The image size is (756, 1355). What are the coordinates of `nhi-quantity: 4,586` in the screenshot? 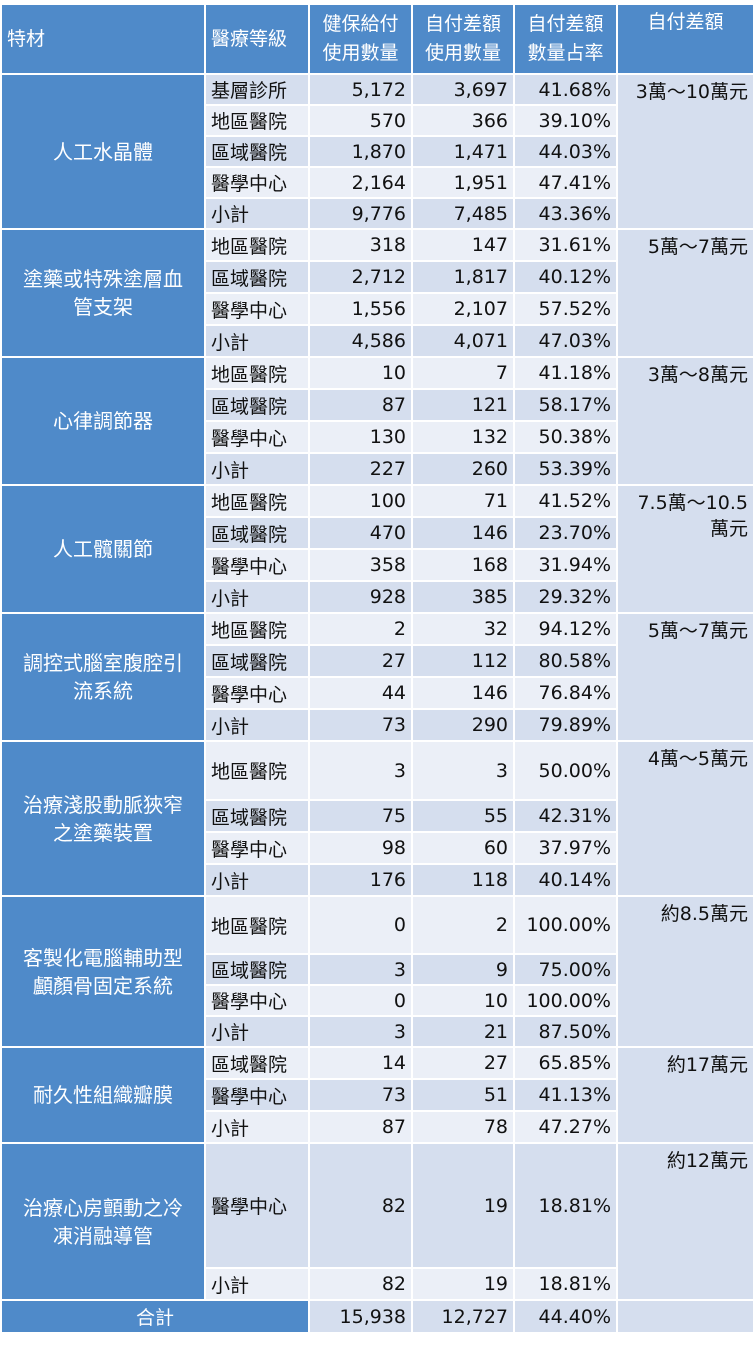 It's located at (360, 341).